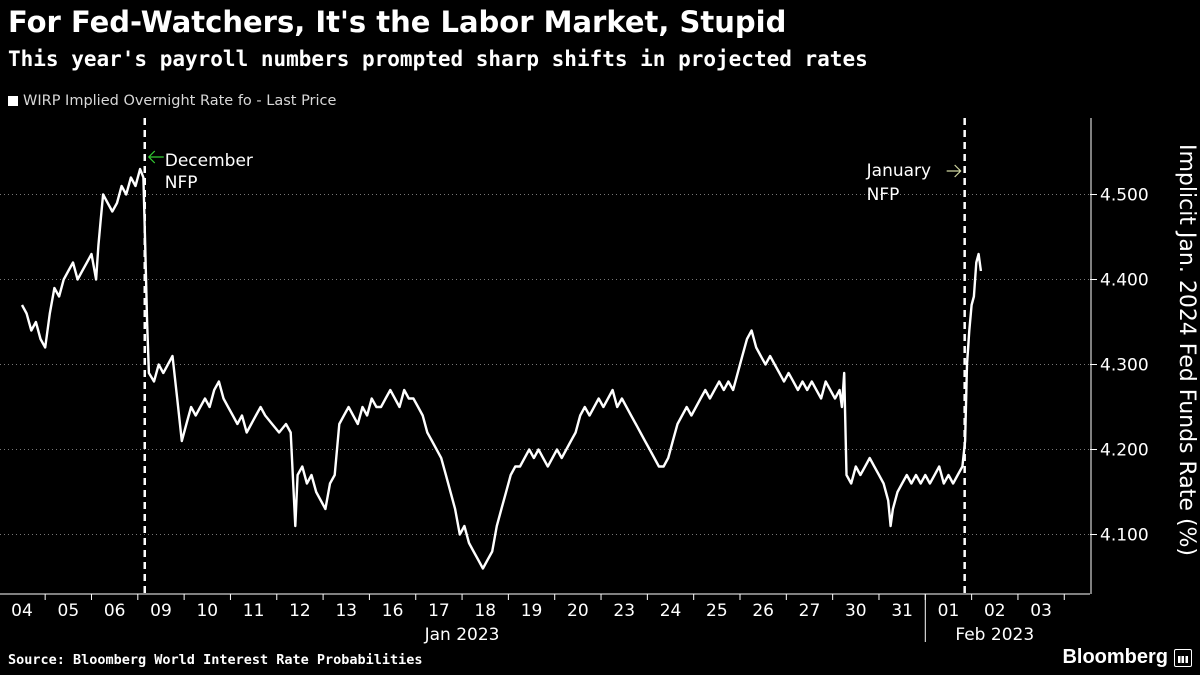 The width and height of the screenshot is (1200, 675). I want to click on x-tick-label: 04, so click(22, 611).